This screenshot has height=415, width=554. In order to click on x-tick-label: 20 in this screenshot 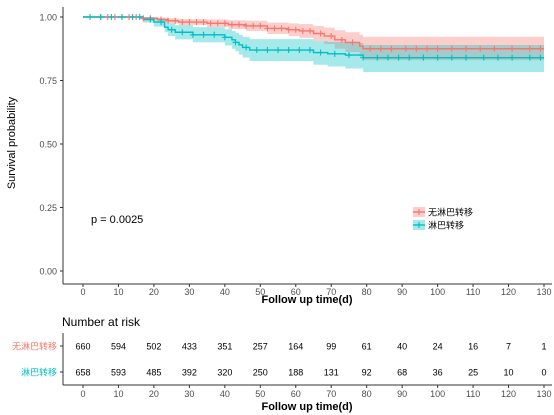, I will do `click(154, 292)`.